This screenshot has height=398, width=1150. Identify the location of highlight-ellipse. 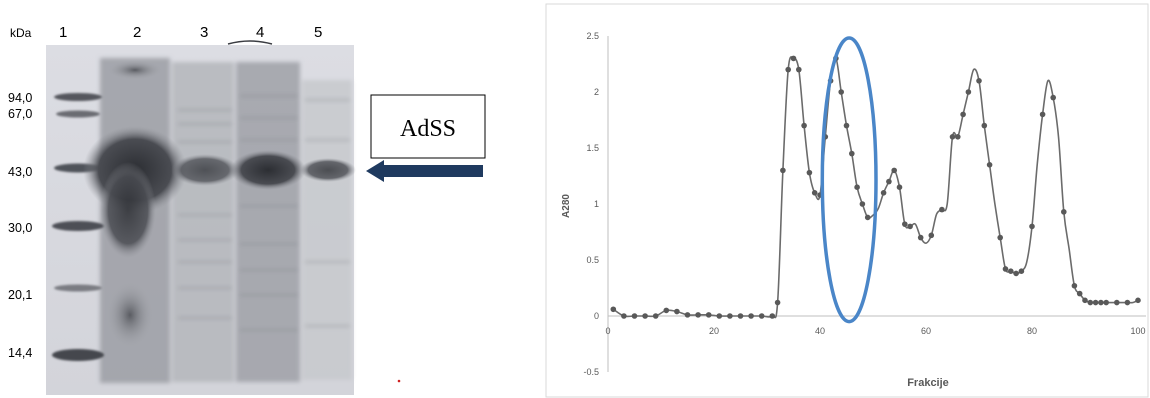
(849, 180).